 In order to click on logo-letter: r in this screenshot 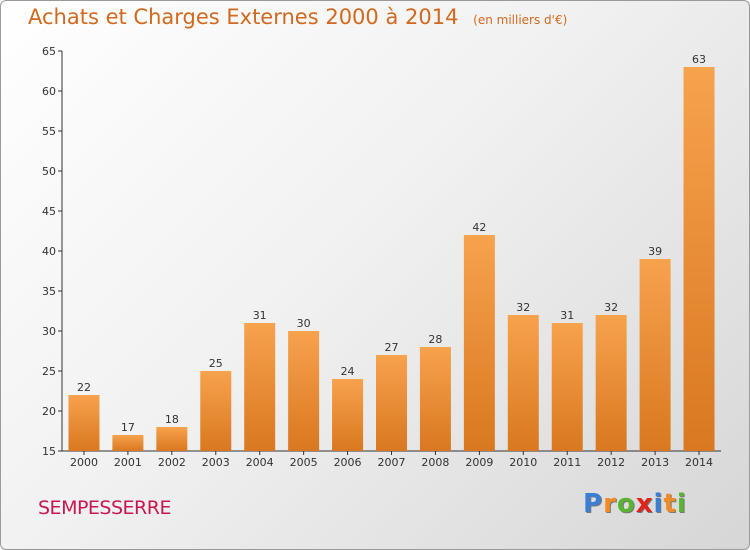, I will do `click(610, 504)`.